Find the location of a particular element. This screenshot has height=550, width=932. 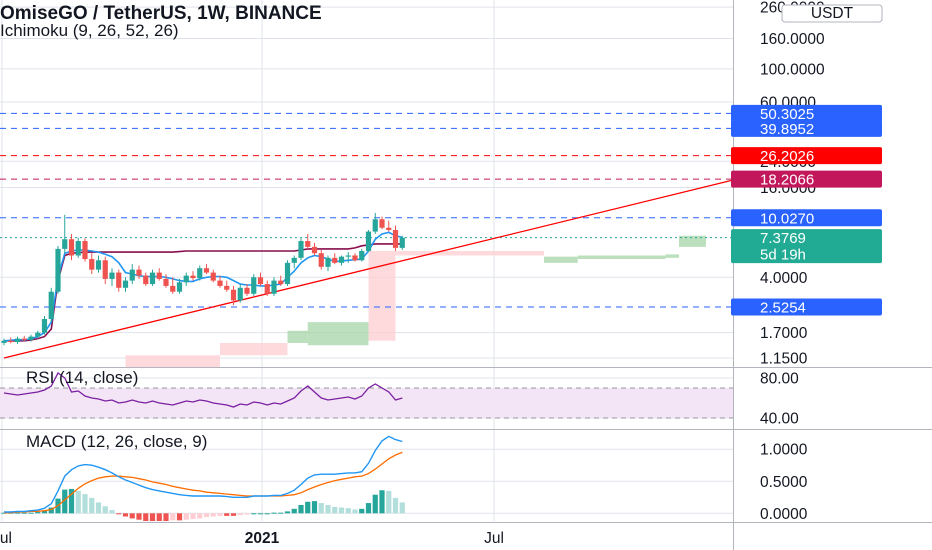

current-price-badge is located at coordinates (806, 246).